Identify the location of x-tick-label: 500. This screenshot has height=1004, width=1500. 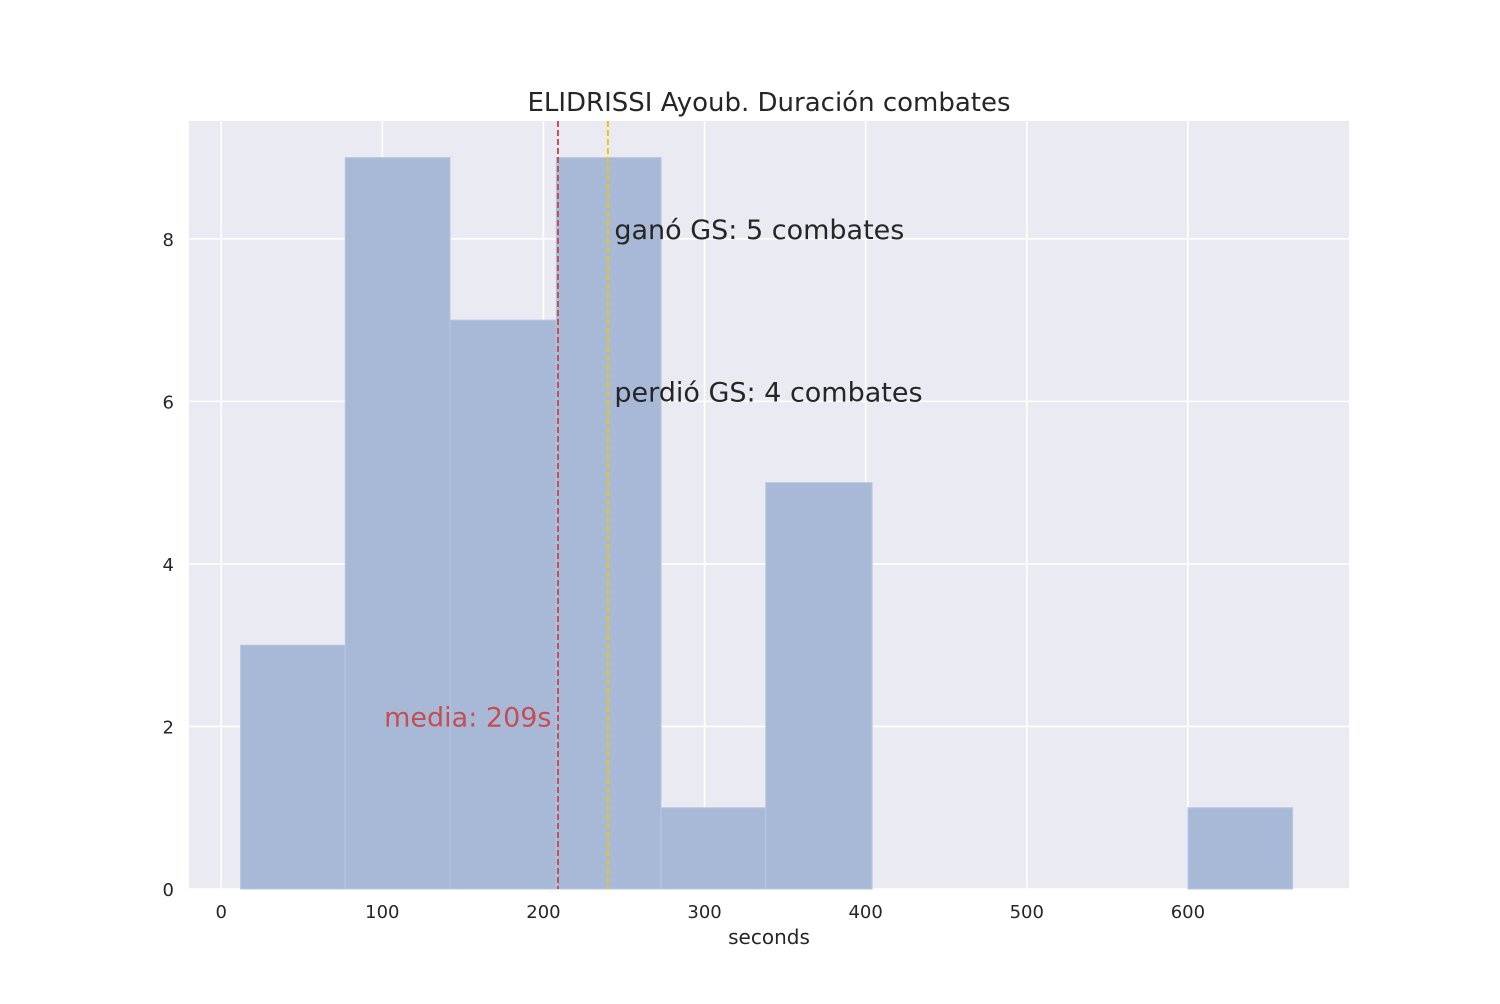
(1027, 912).